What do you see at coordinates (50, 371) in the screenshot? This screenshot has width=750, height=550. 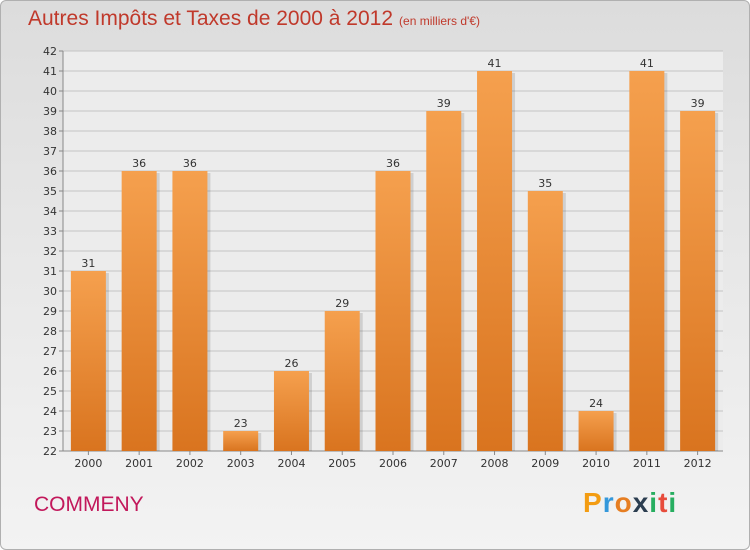 I see `y-tick-label: 26` at bounding box center [50, 371].